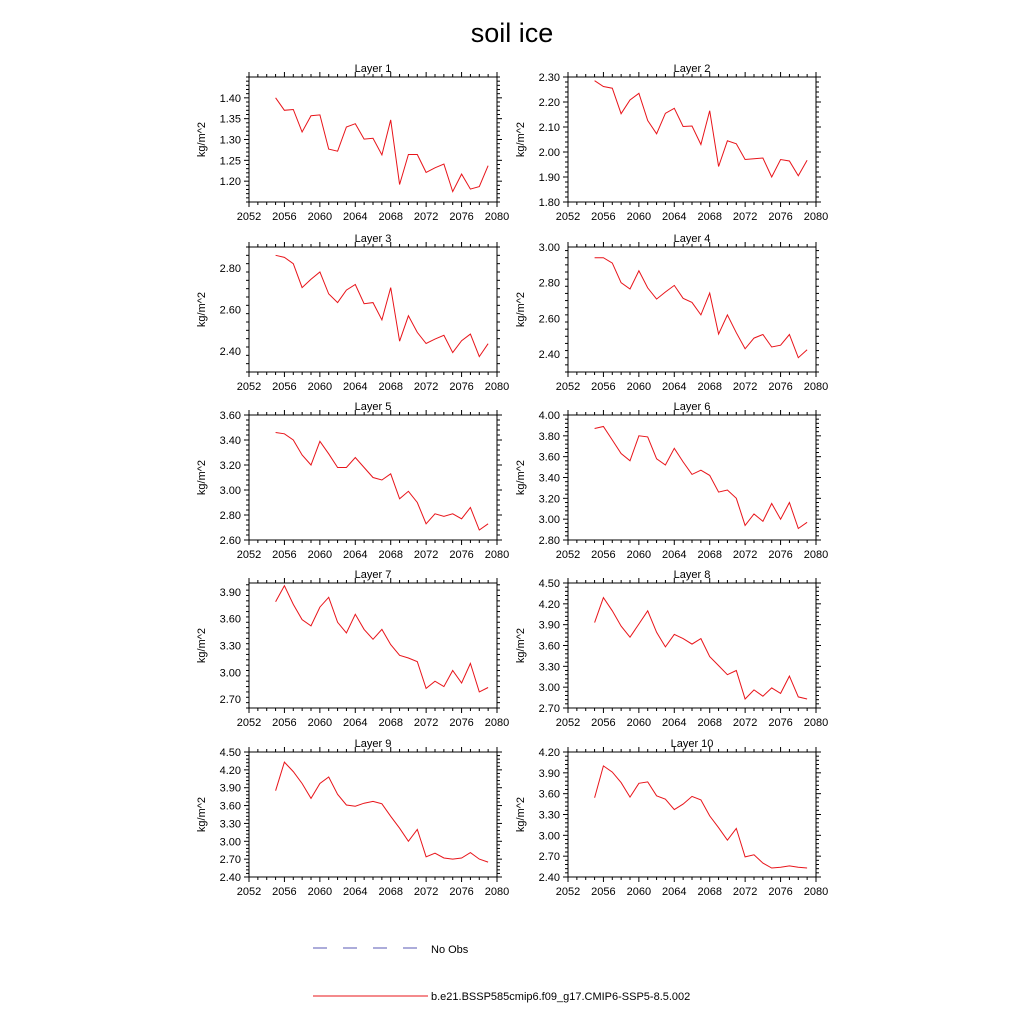 This screenshot has width=1024, height=1024. I want to click on panel-title: Layer 5, so click(373, 407).